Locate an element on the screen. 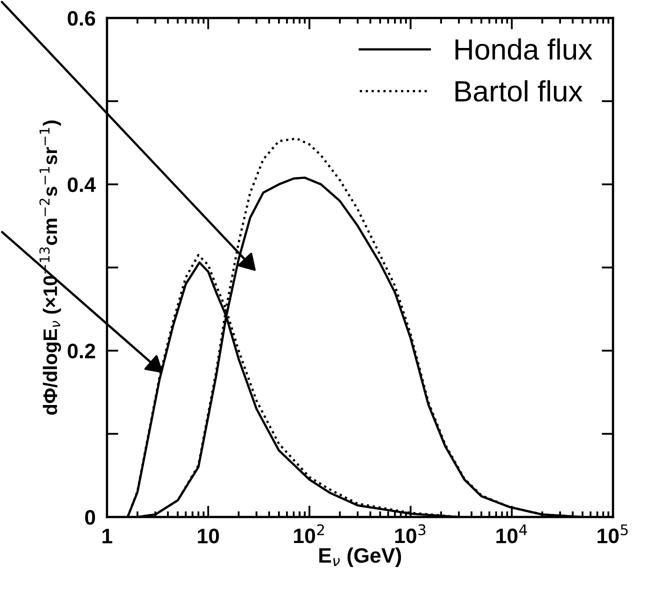  y-tick-label: 0 is located at coordinates (90, 517).